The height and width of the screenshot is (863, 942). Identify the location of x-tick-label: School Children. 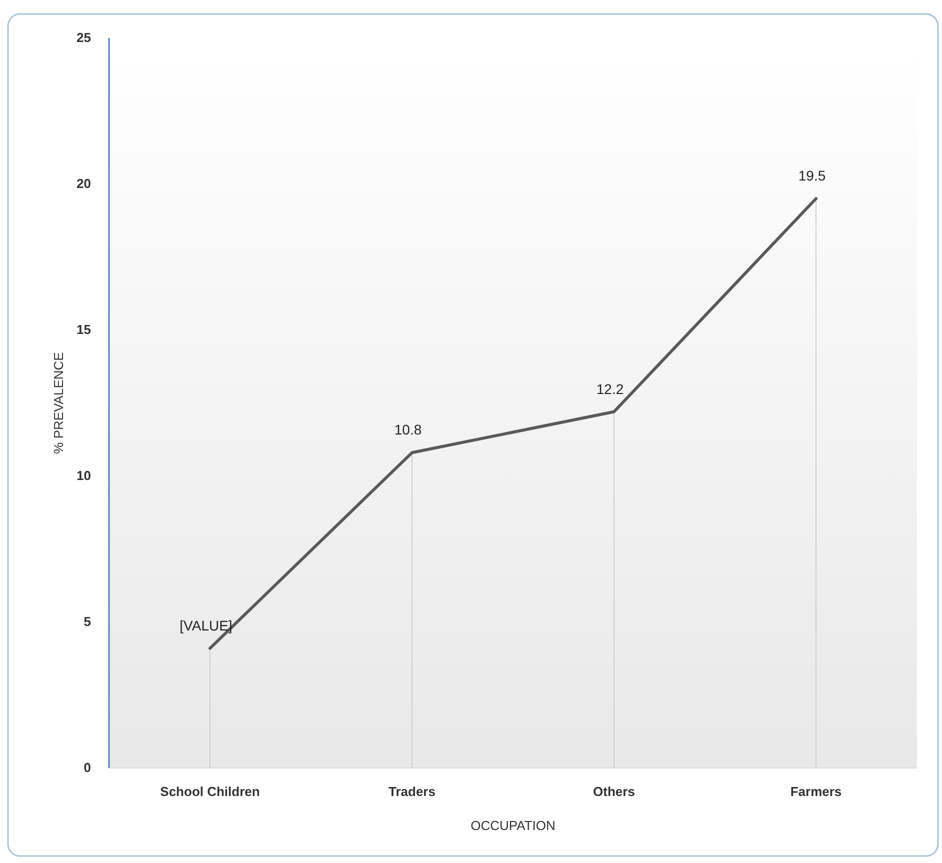
(210, 791).